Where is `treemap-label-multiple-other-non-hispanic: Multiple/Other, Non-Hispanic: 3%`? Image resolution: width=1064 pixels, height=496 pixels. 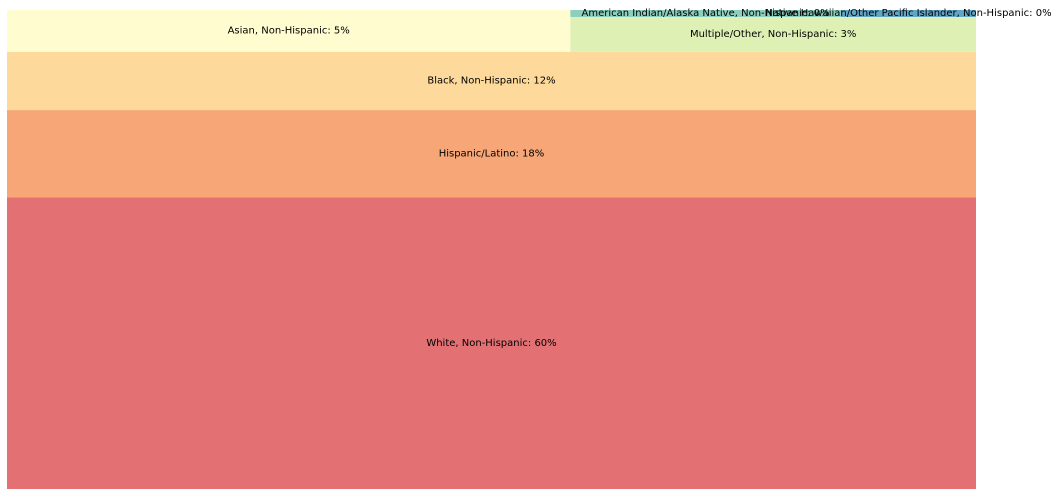 treemap-label-multiple-other-non-hispanic: Multiple/Other, Non-Hispanic: 3% is located at coordinates (773, 34).